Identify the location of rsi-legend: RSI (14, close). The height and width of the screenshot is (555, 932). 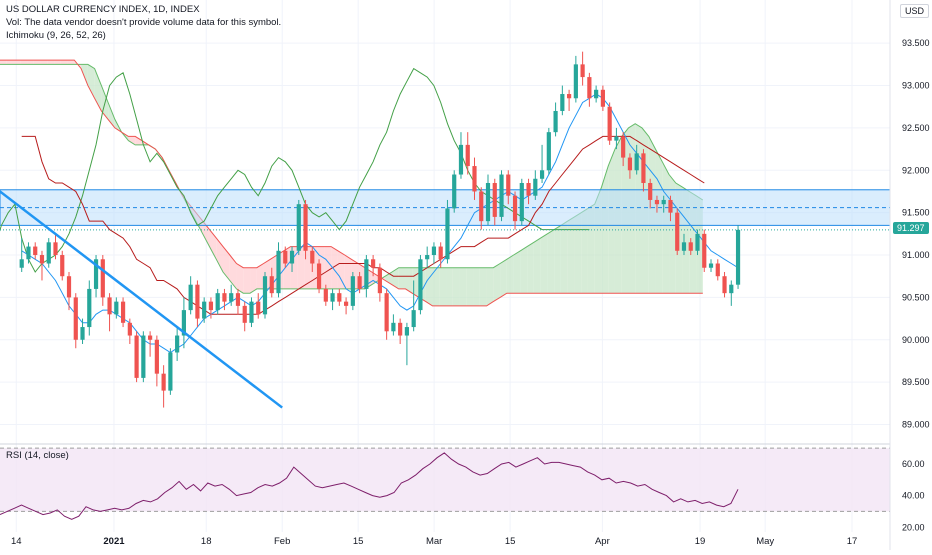
(37, 455).